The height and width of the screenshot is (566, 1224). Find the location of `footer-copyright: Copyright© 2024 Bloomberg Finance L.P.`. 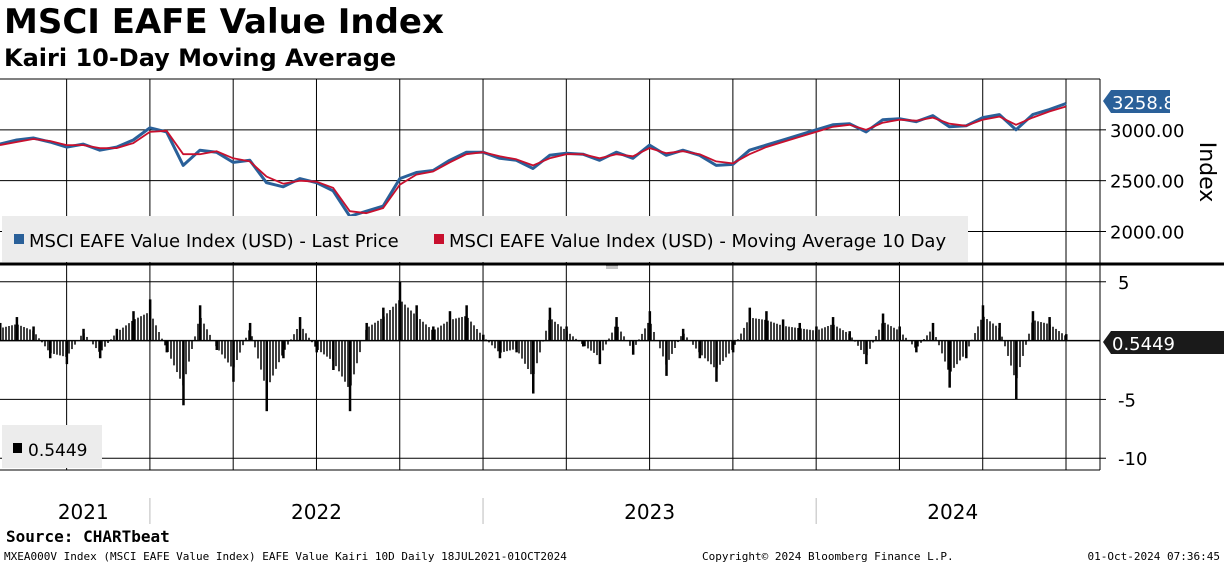

footer-copyright: Copyright© 2024 Bloomberg Finance L.P. is located at coordinates (828, 556).